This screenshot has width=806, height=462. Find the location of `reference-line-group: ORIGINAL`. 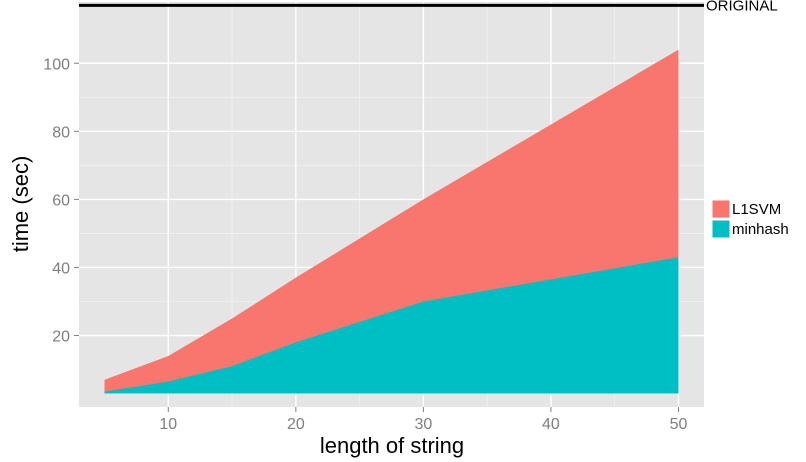

reference-line-group: ORIGINAL is located at coordinates (428, 7).